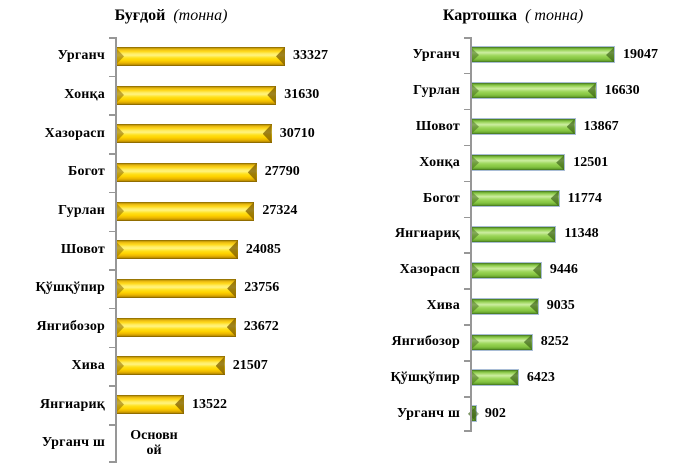 Image resolution: width=684 pixels, height=476 pixels. What do you see at coordinates (154, 443) in the screenshot?
I see `null-bar-label: Основн ой` at bounding box center [154, 443].